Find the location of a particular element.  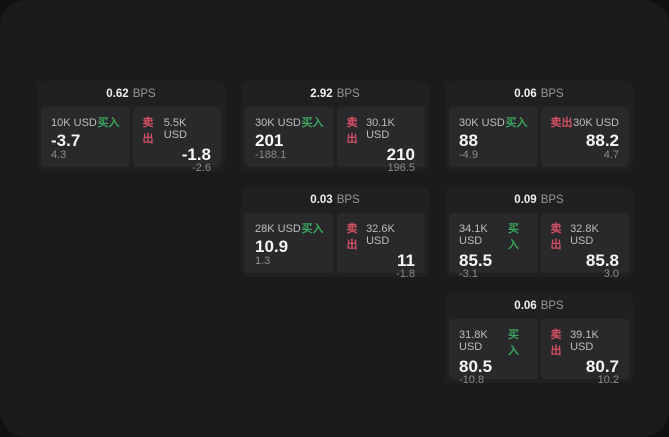

sell-panel: 卖出 5.5K USD -1.8 -2.6 is located at coordinates (176, 140).